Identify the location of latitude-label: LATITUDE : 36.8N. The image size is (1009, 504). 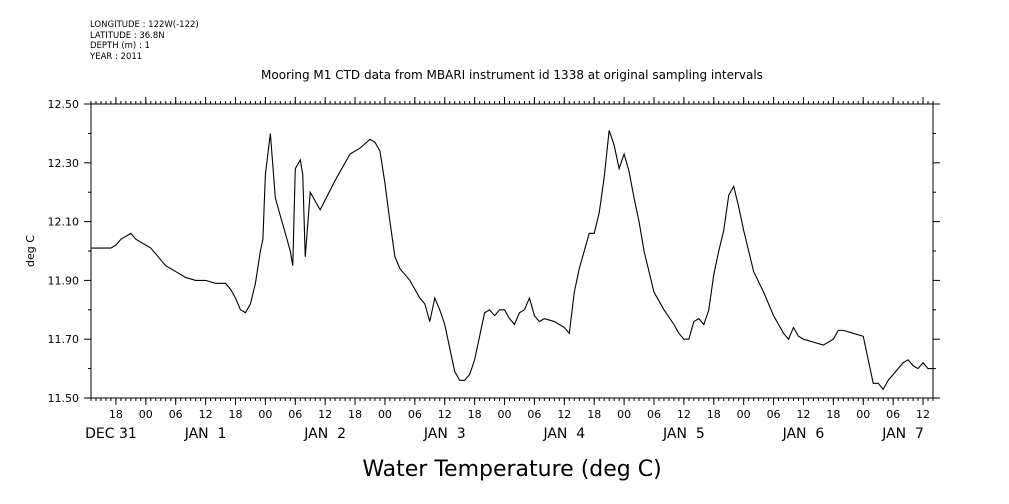
(127, 35).